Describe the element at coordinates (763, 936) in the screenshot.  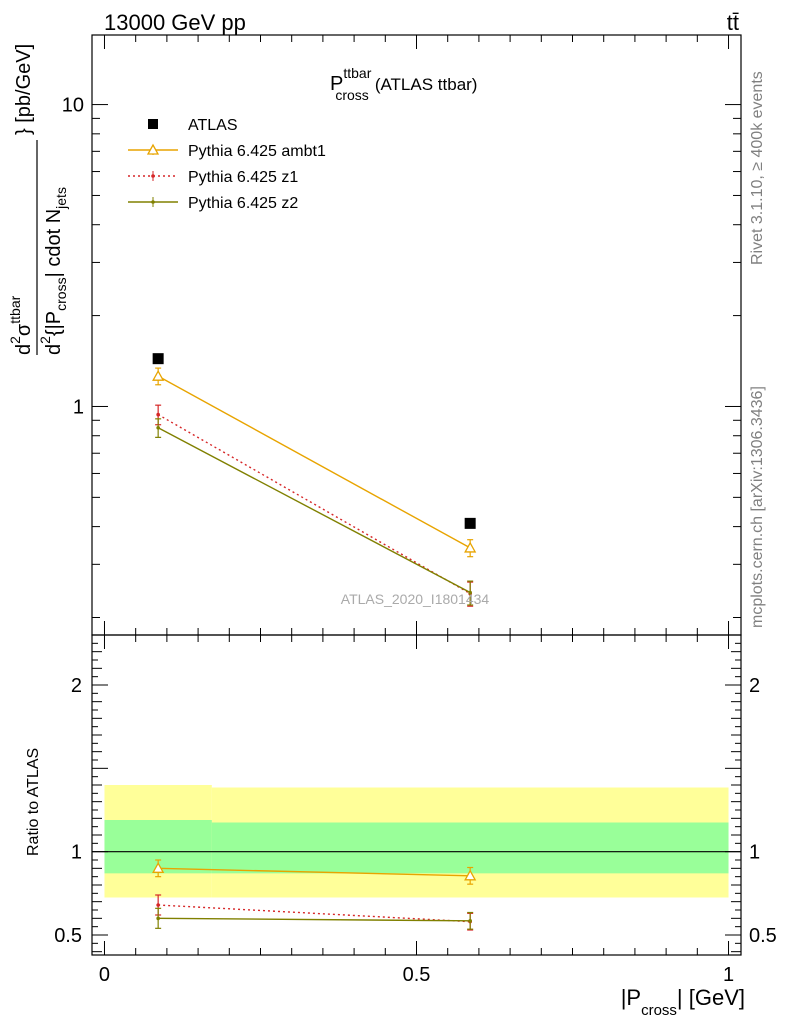
I see `ratio-y-tick-label-right: 0.5` at that location.